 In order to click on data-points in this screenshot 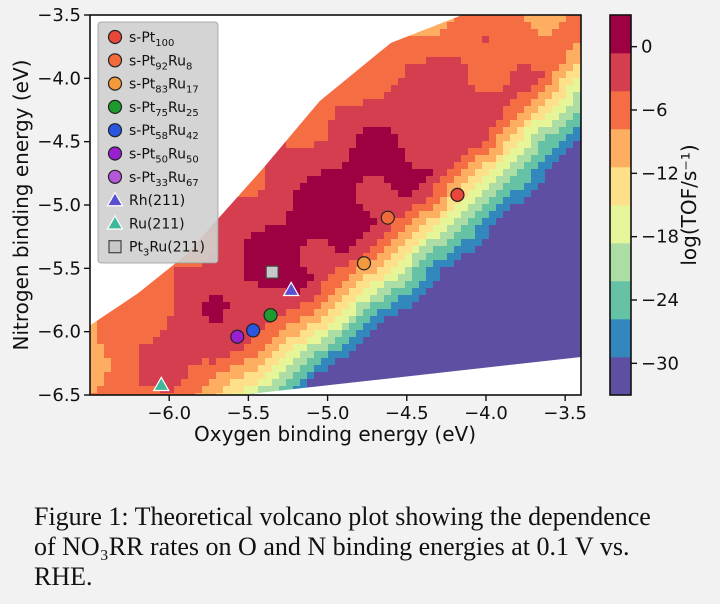, I will do `click(308, 289)`.